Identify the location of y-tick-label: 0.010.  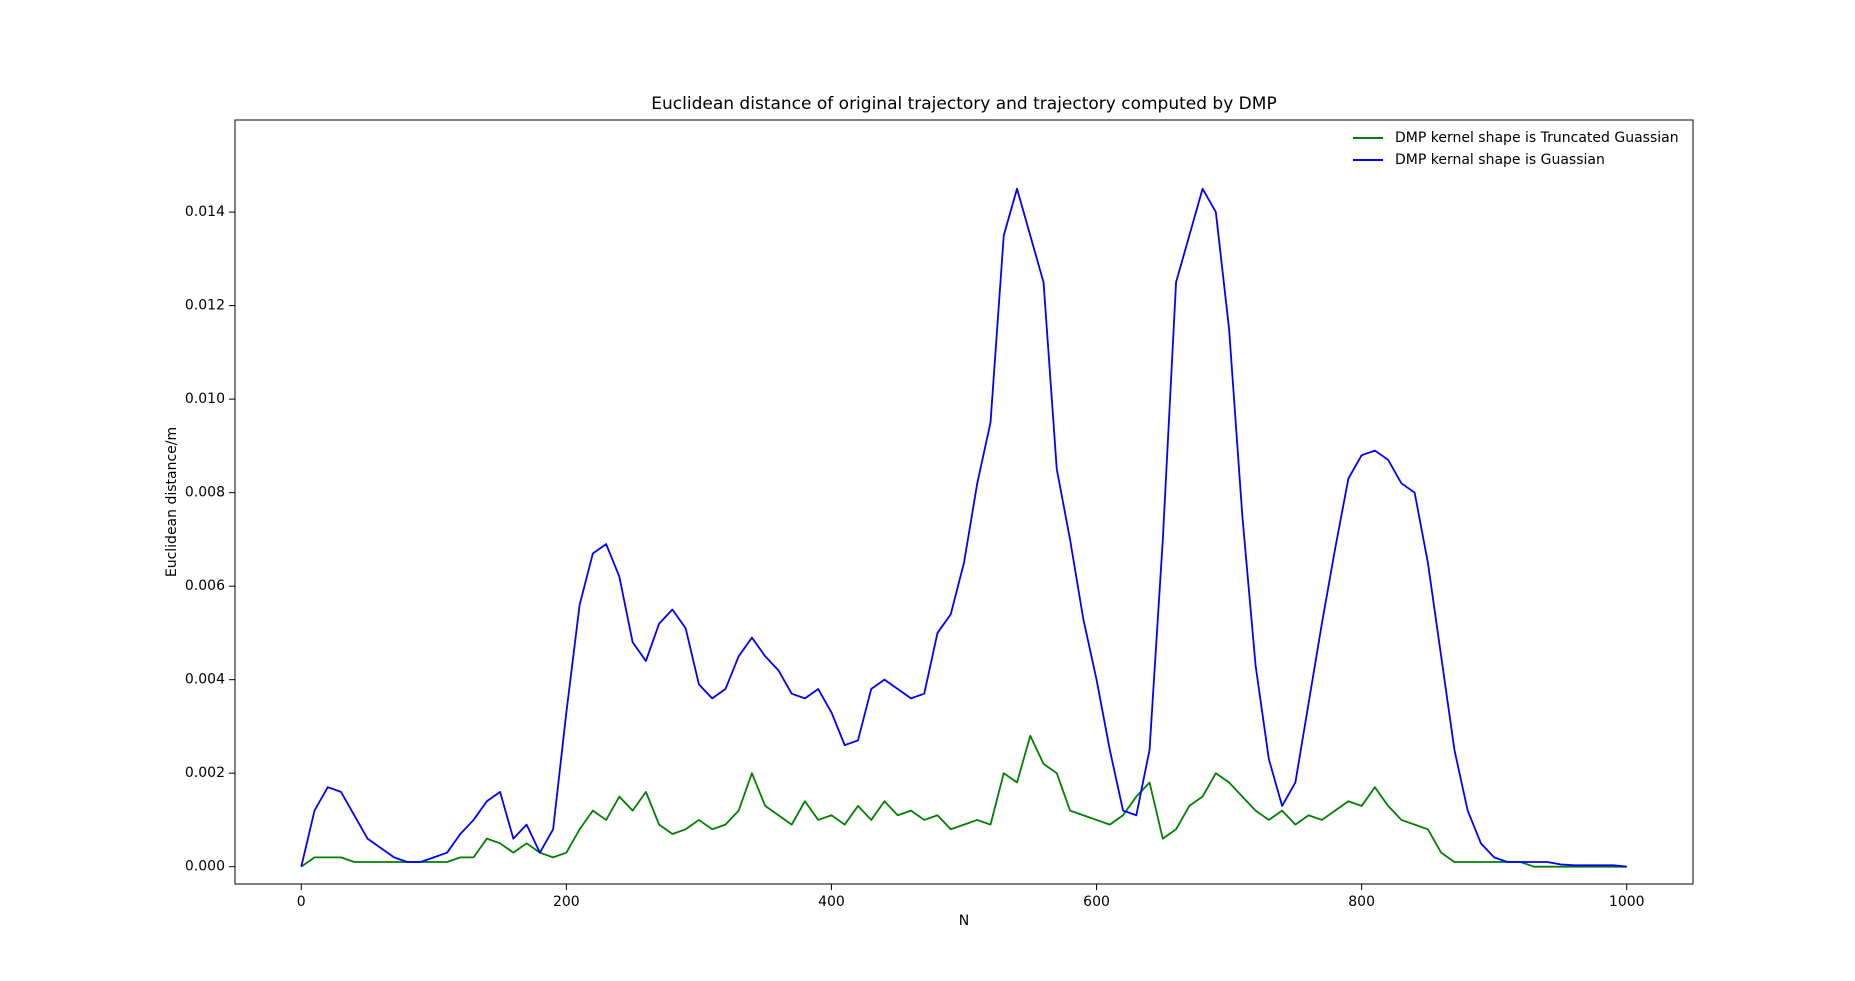
(205, 399).